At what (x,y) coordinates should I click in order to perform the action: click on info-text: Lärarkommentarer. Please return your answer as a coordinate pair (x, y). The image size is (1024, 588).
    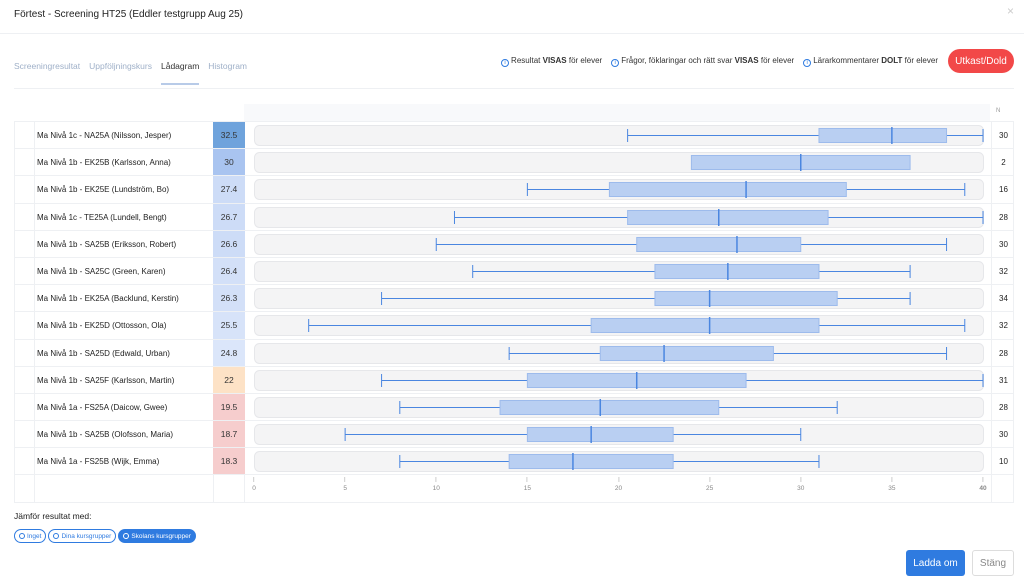
    Looking at the image, I should click on (847, 60).